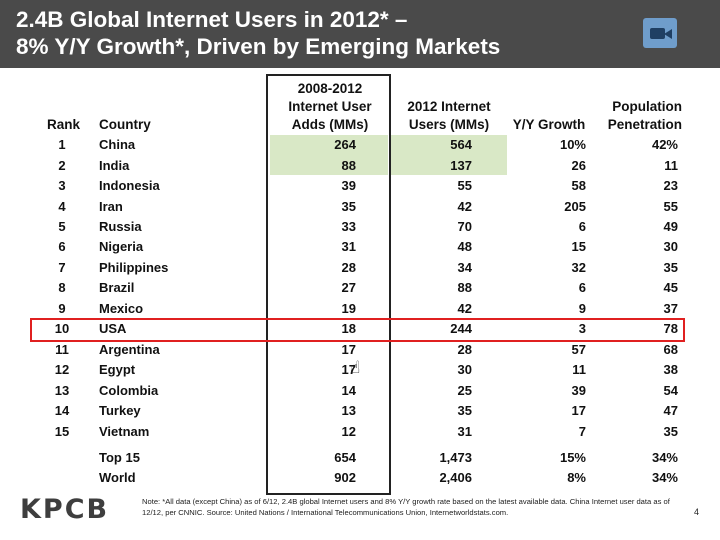  I want to click on cell-users: 31, so click(464, 431).